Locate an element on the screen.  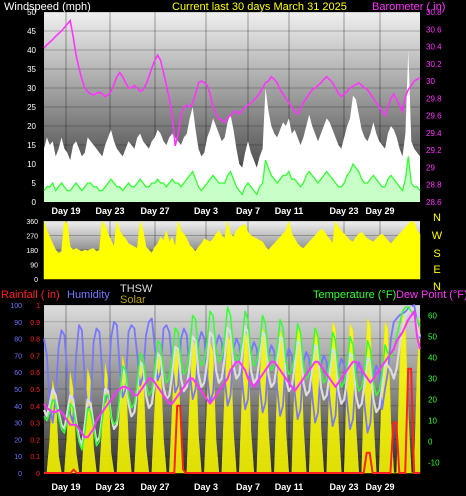
temperature-tick-label: -10 is located at coordinates (434, 463).